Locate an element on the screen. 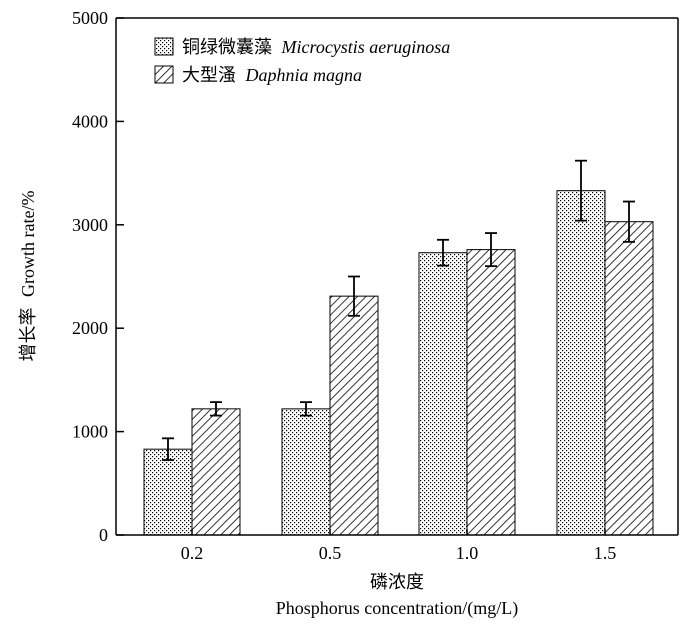  y-tick-label-4: 4000 is located at coordinates (90, 121).